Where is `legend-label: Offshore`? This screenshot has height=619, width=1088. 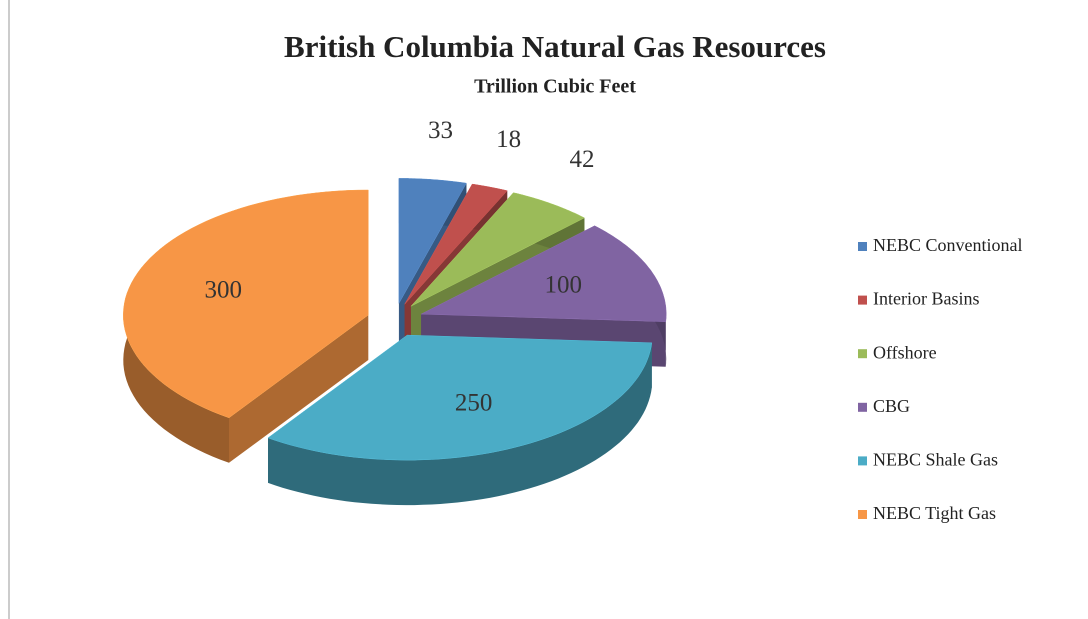 legend-label: Offshore is located at coordinates (905, 352).